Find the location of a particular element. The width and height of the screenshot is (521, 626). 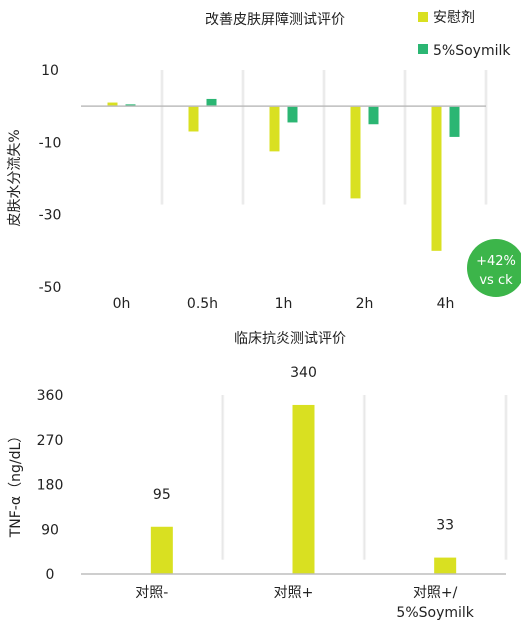

legend-label-placebo: 安慰剂 is located at coordinates (454, 17).